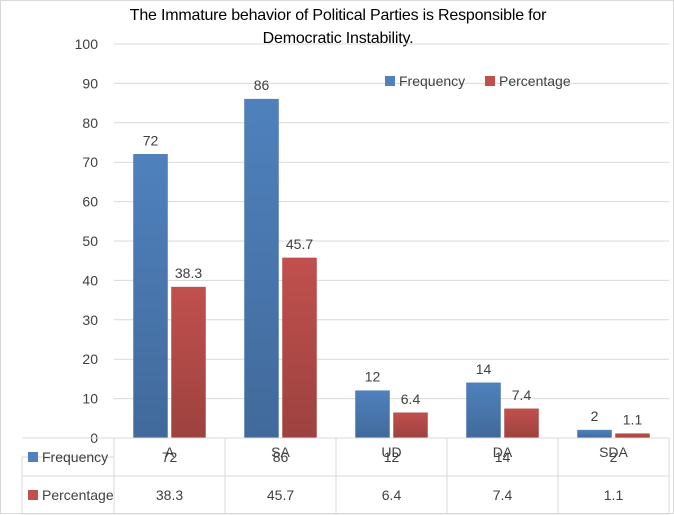  Describe the element at coordinates (484, 369) in the screenshot. I see `data-label: 14` at that location.